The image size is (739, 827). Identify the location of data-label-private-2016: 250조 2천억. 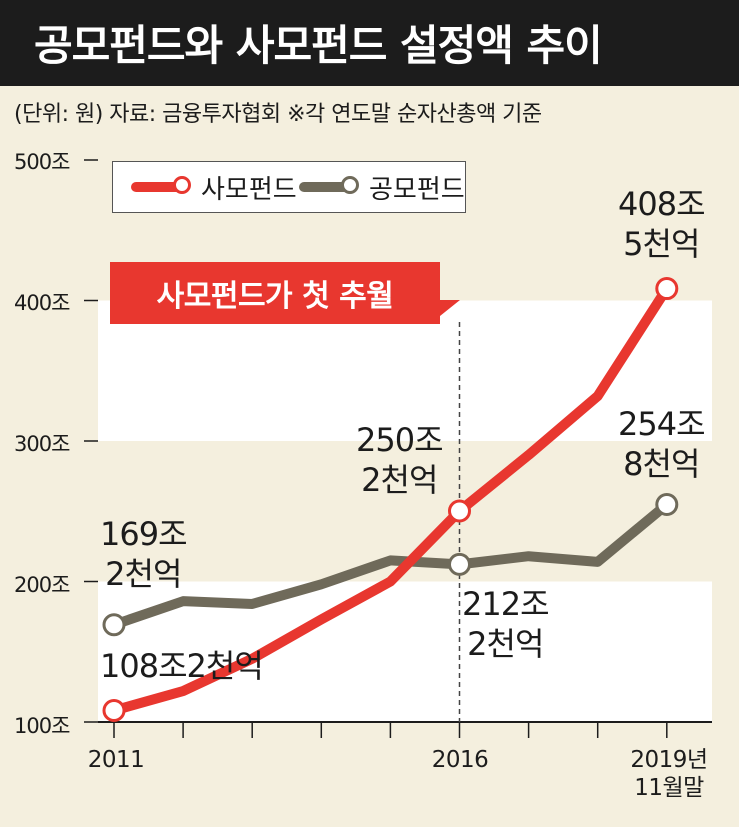
(399, 460).